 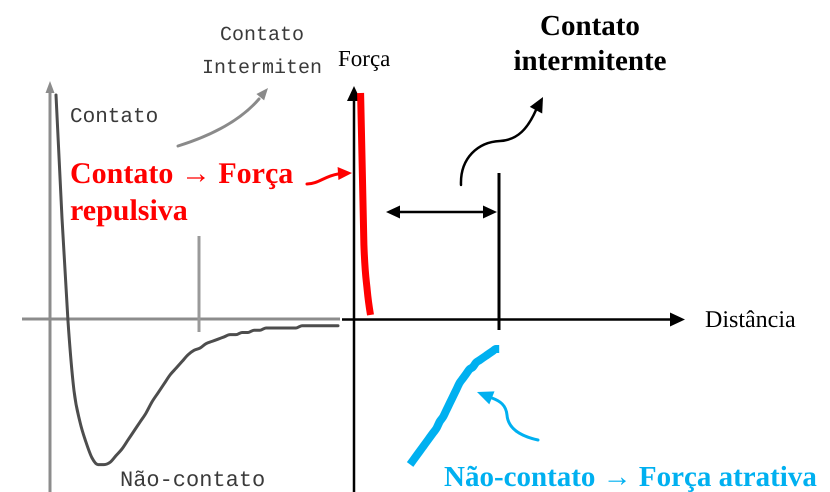 What do you see at coordinates (631, 476) in the screenshot?
I see `series-label: Não-contato → Força atrativa` at bounding box center [631, 476].